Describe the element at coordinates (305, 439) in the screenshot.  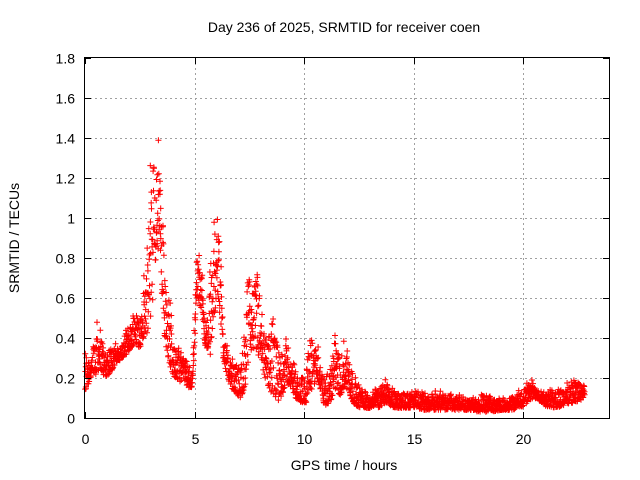
I see `x-tick-label: 10` at that location.